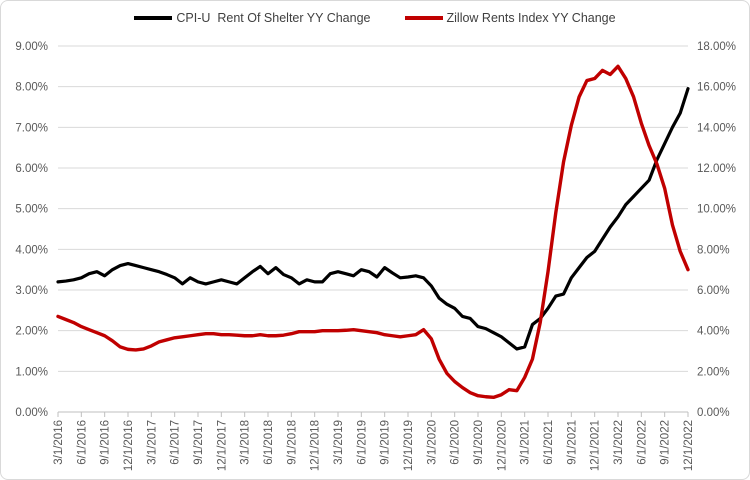 This screenshot has width=750, height=480. What do you see at coordinates (716, 210) in the screenshot?
I see `svg-text: 10.00%` at bounding box center [716, 210].